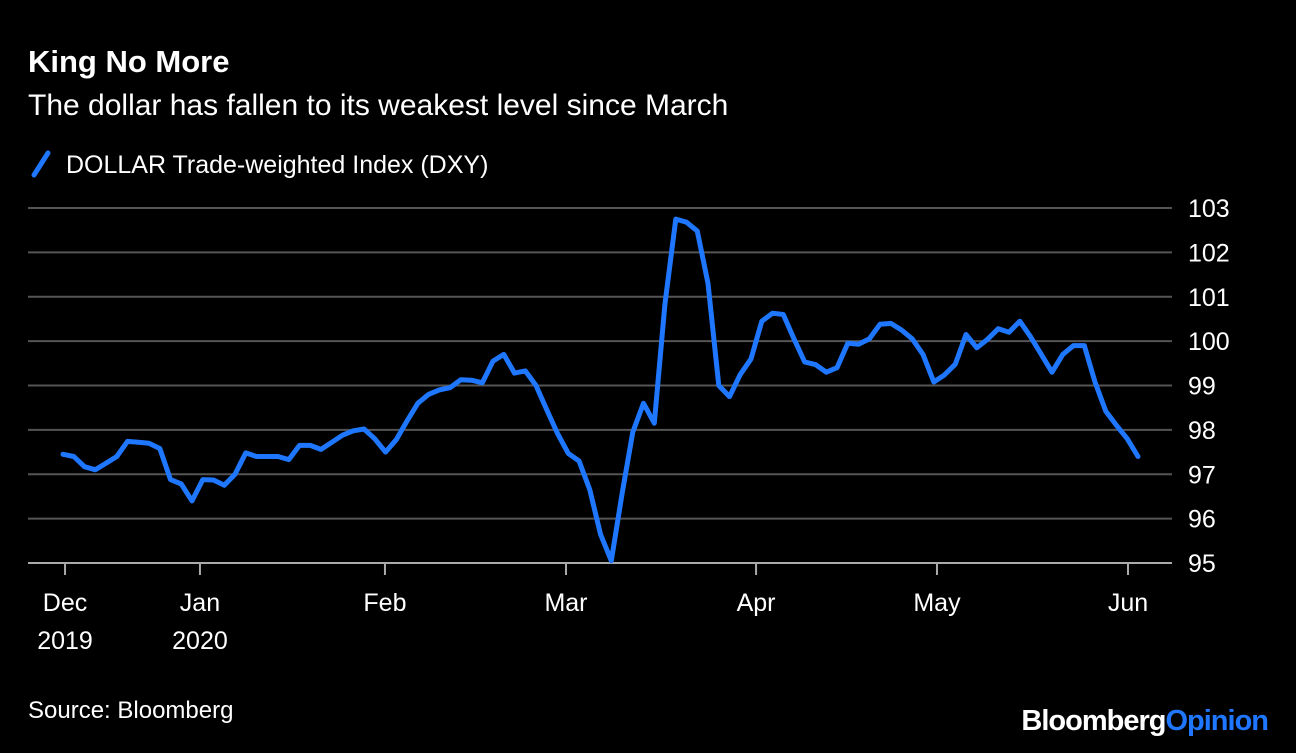  I want to click on brand: BloombergOpinion, so click(1144, 721).